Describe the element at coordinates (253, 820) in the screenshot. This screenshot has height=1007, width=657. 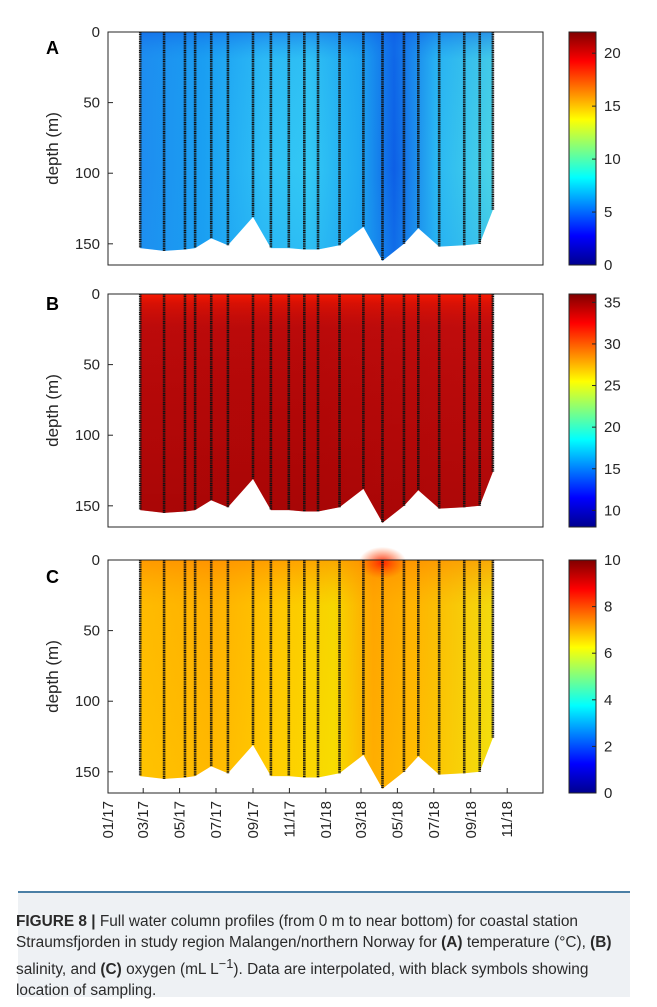
I see `x-tick-label: 09/17` at that location.